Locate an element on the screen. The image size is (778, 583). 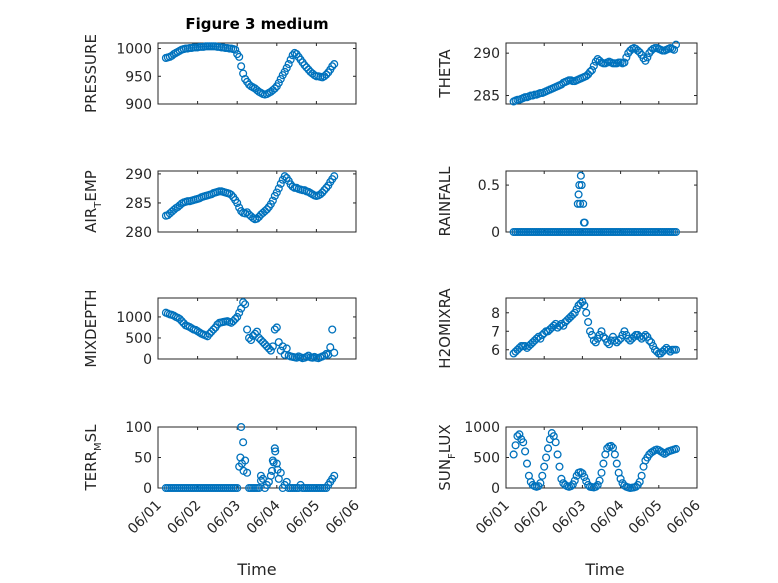
axes-box-air_temp is located at coordinates (257, 201).